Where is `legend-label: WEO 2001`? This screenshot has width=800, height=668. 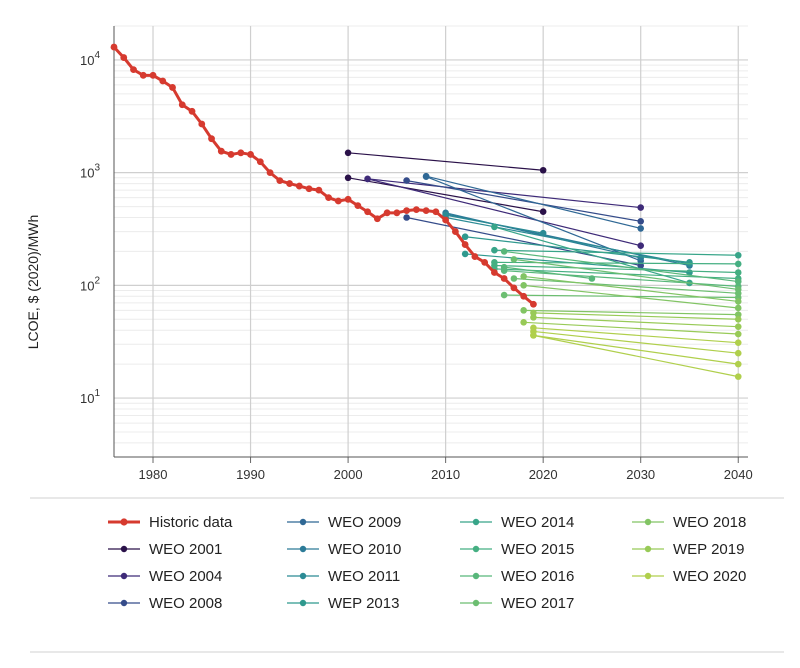
legend-label: WEO 2001 is located at coordinates (185, 549).